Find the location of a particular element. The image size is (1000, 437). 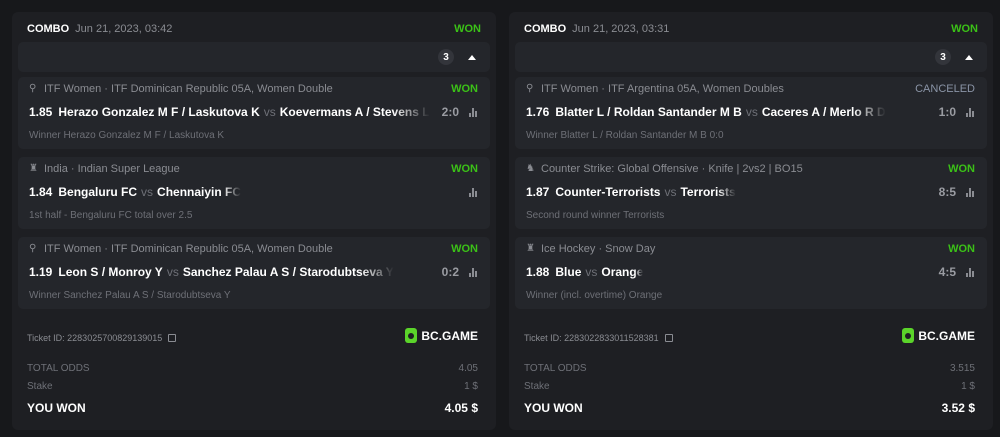

ticket-id: Ticket ID: 2283025700829139015 is located at coordinates (95, 338).